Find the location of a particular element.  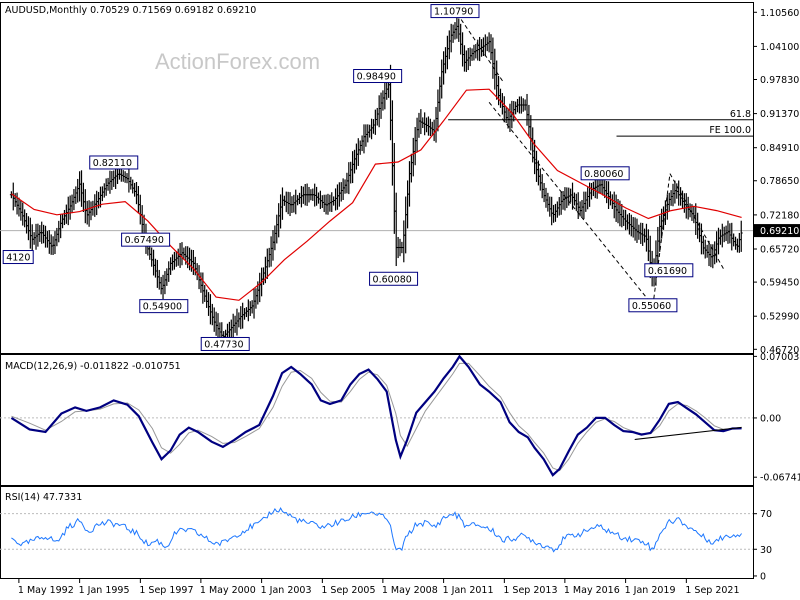

price-y-tick-label: 0.84910 is located at coordinates (779, 148).